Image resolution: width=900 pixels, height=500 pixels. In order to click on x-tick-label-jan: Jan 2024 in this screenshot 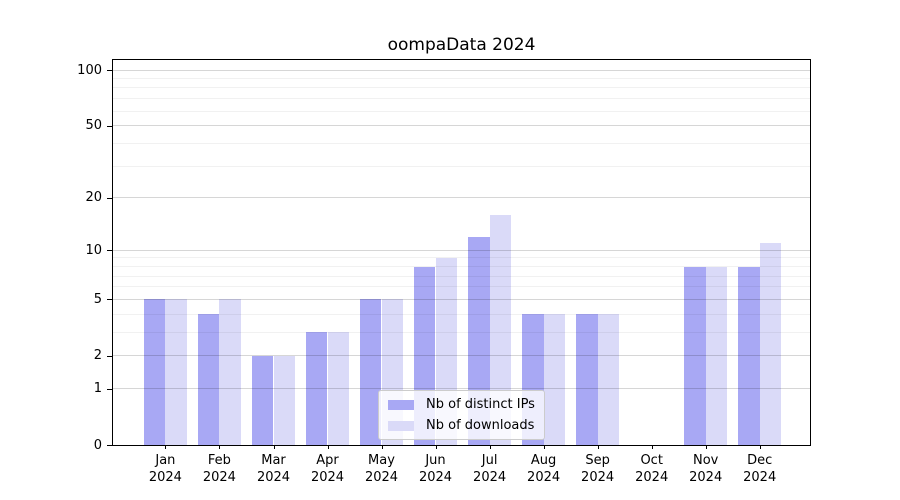, I will do `click(165, 469)`.